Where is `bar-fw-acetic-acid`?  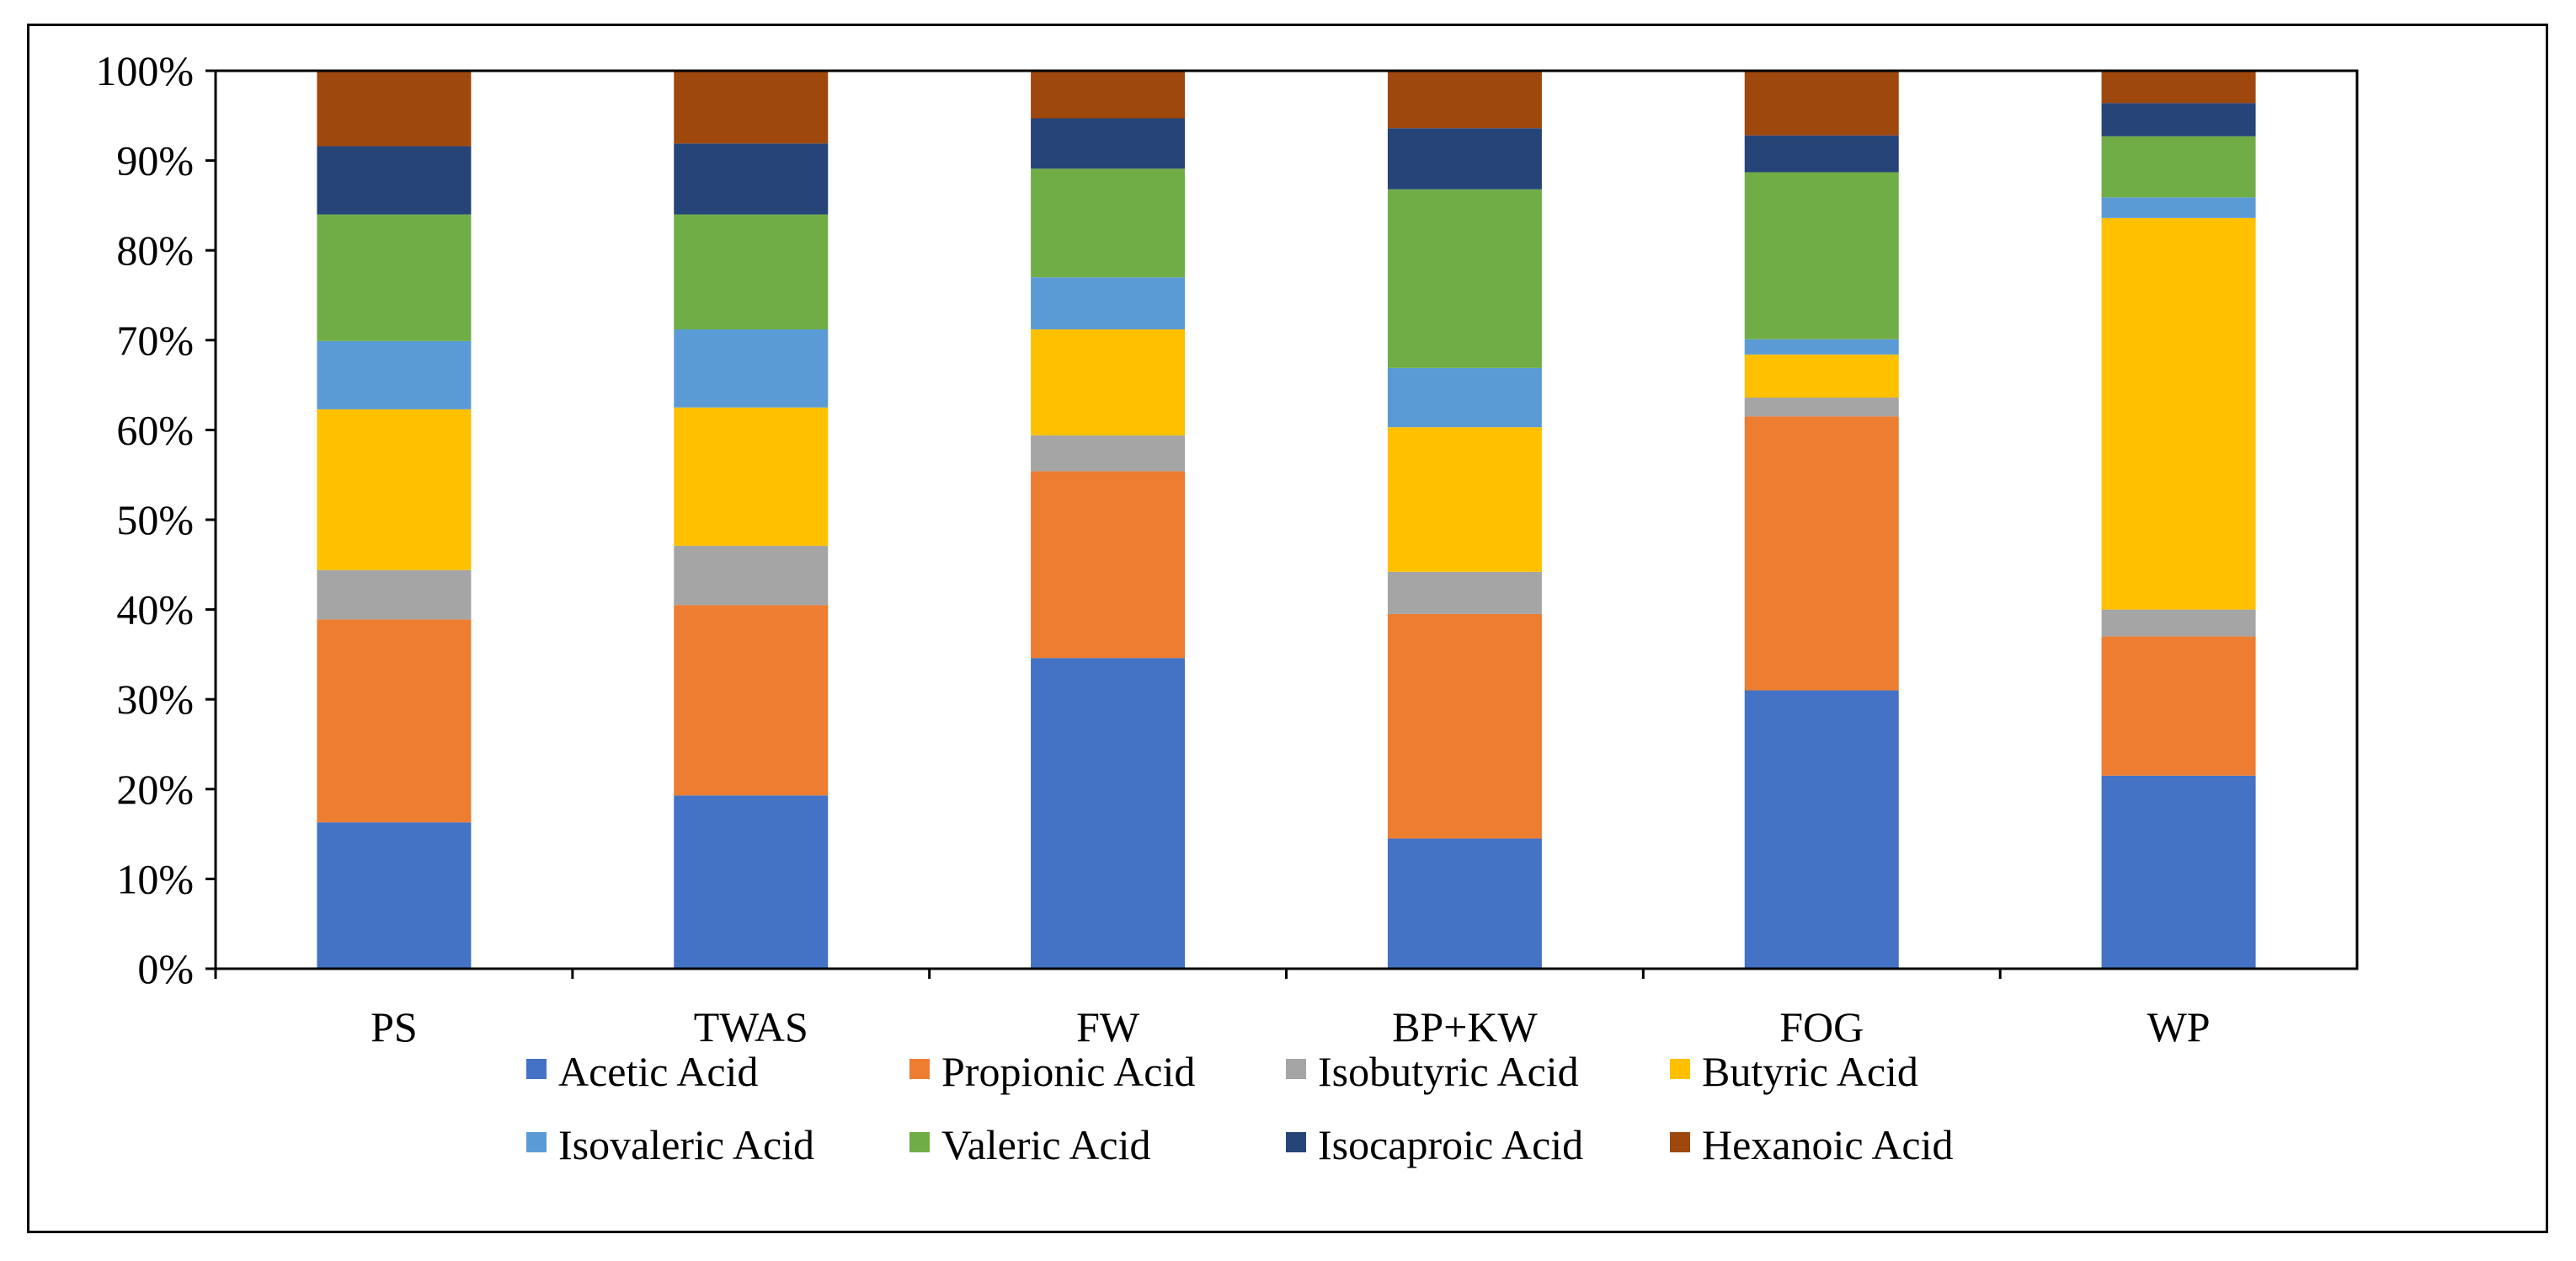
bar-fw-acetic-acid is located at coordinates (1108, 813).